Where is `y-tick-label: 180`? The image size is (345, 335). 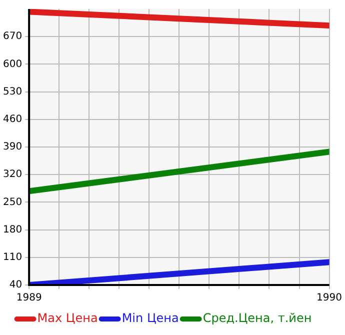 y-tick-label: 180 is located at coordinates (12, 230).